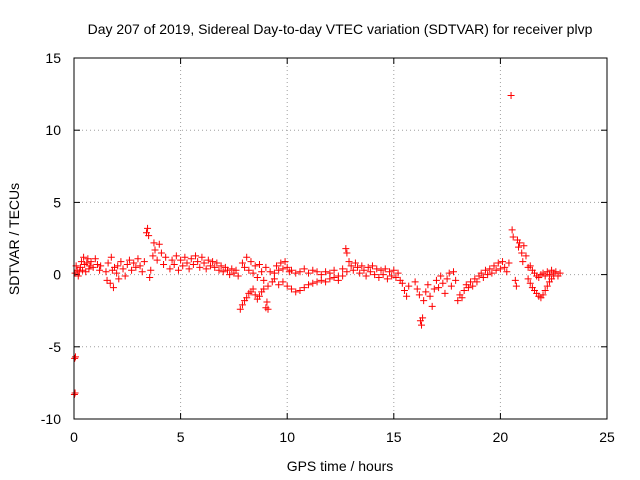 This screenshot has height=480, width=640. What do you see at coordinates (57, 275) in the screenshot?
I see `y-tick-label: 0` at bounding box center [57, 275].